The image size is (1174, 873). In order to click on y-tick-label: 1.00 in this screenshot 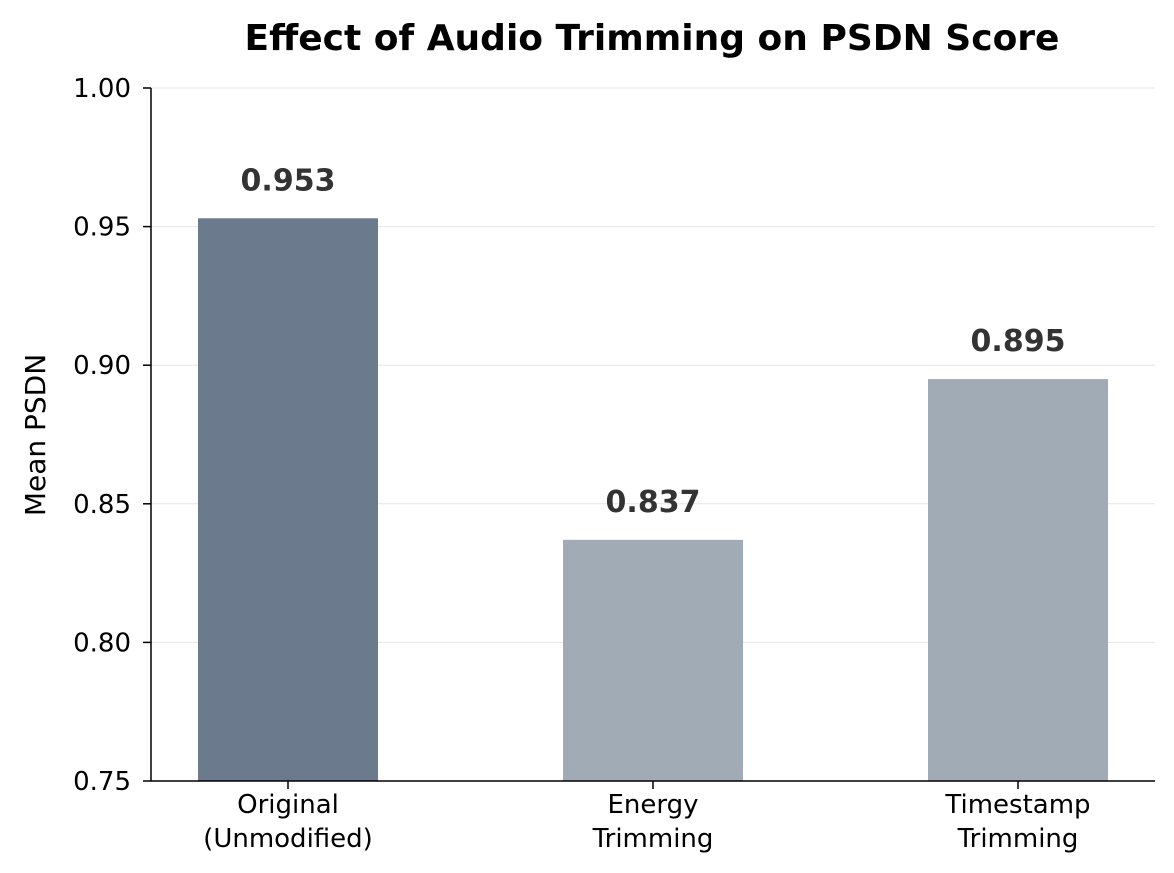, I will do `click(102, 89)`.